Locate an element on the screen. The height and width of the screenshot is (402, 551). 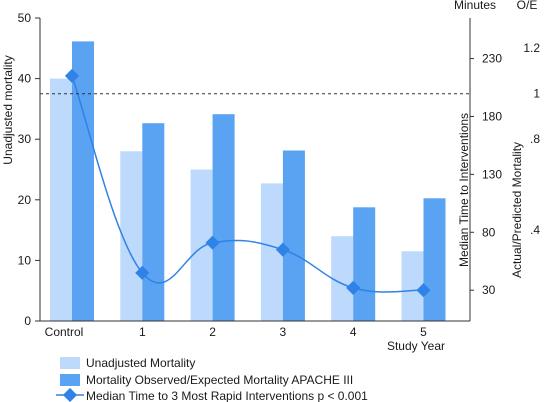
x-tick-label-5: 5 is located at coordinates (423, 332).